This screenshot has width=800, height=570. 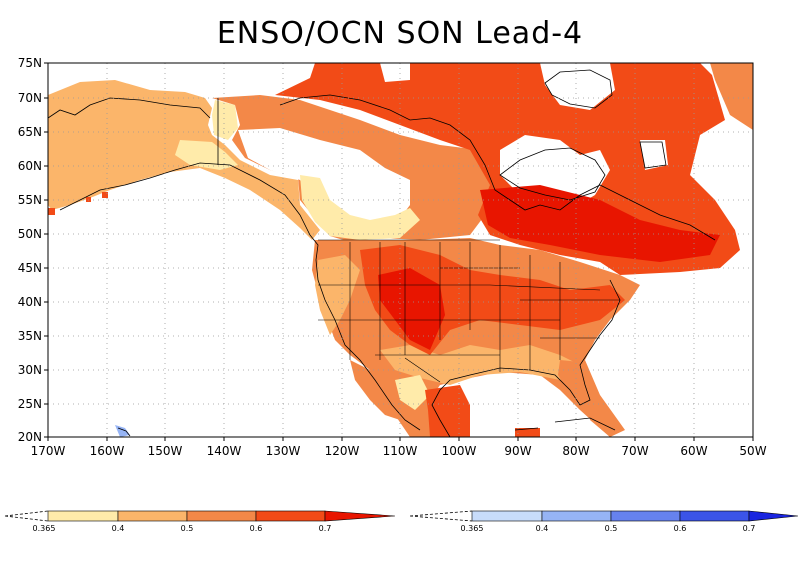 What do you see at coordinates (30, 132) in the screenshot?
I see `lat-label: 65N` at bounding box center [30, 132].